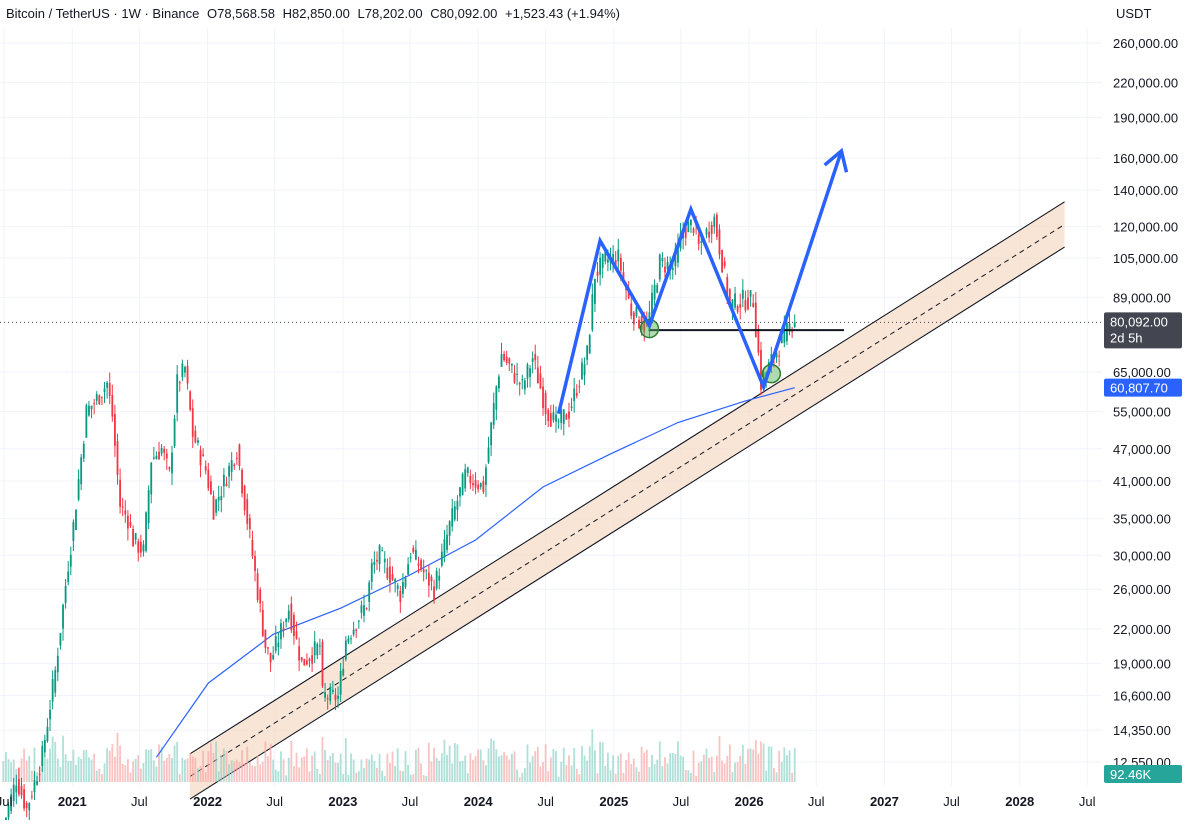 Image resolution: width=1199 pixels, height=825 pixels. What do you see at coordinates (1134, 13) in the screenshot?
I see `currency-unit-label: USDT` at bounding box center [1134, 13].